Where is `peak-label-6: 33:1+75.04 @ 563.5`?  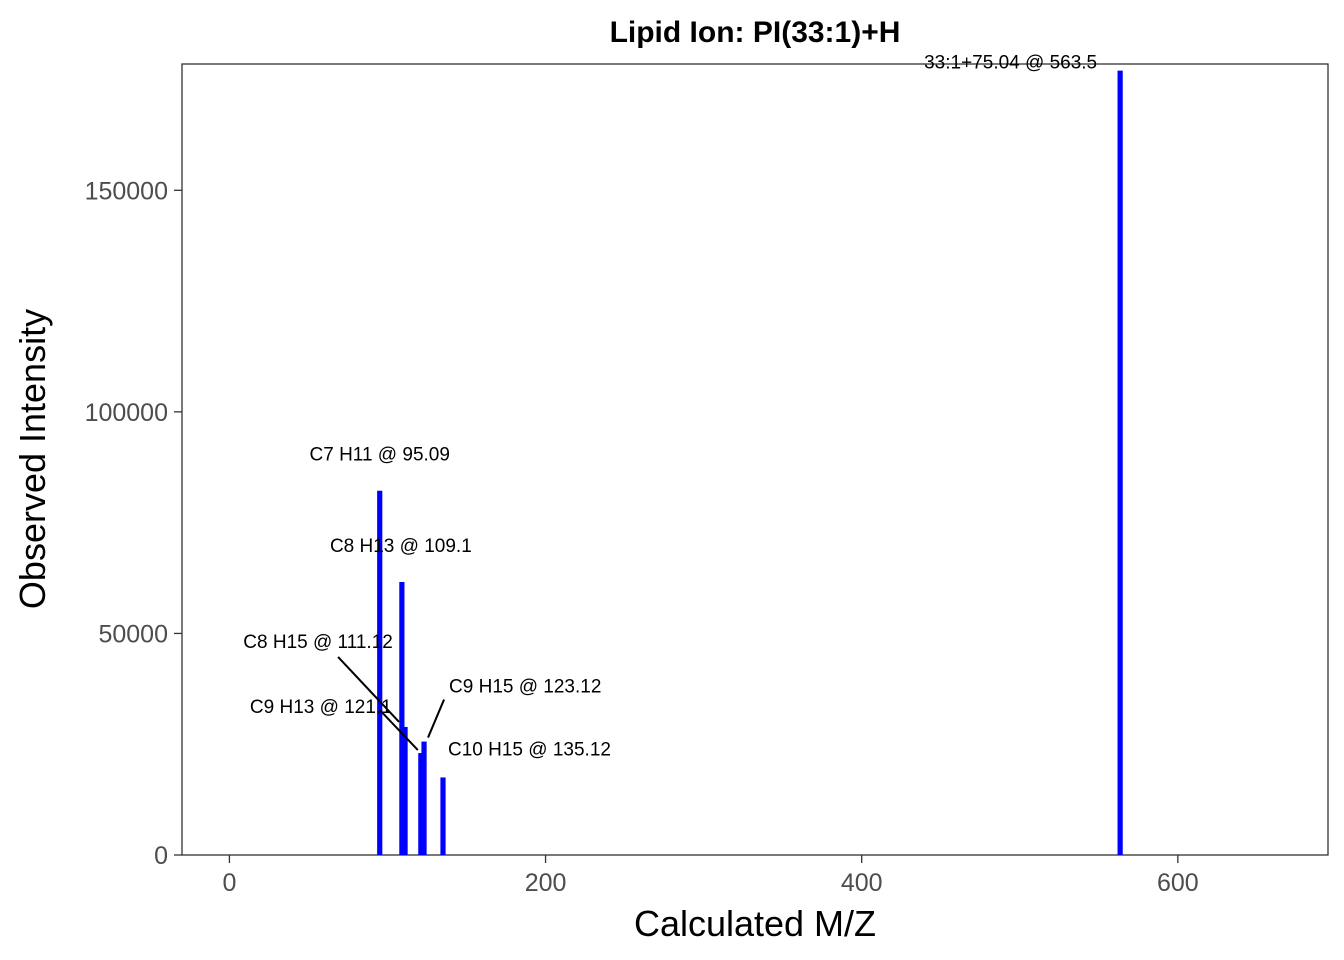
peak-label-6: 33:1+75.04 @ 563.5 is located at coordinates (1010, 63).